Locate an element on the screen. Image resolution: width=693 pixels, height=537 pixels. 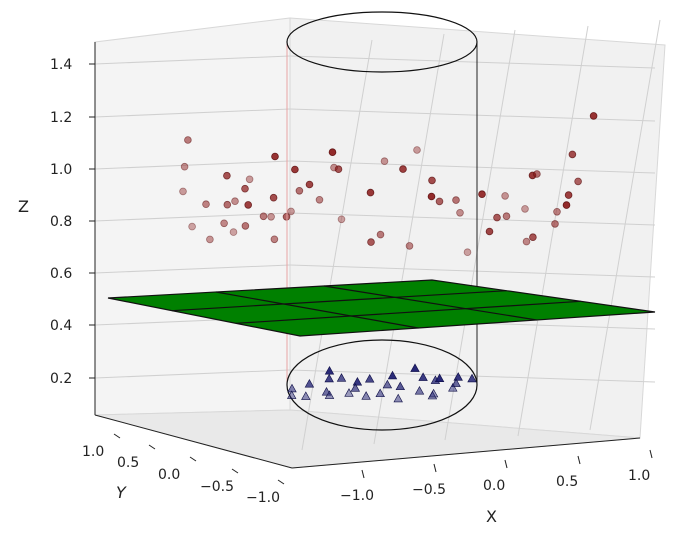
blue-points-series is located at coordinates (381, 383).